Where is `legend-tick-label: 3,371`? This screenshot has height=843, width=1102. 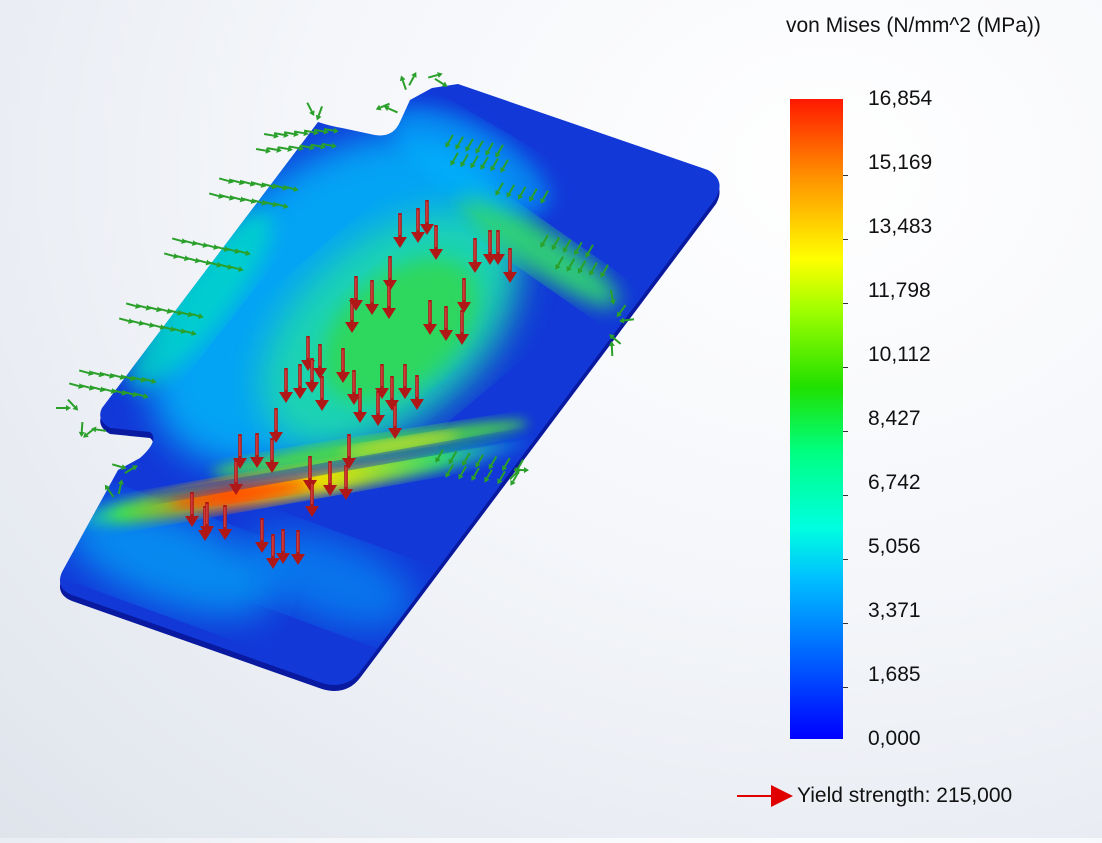
legend-tick-label: 3,371 is located at coordinates (894, 610).